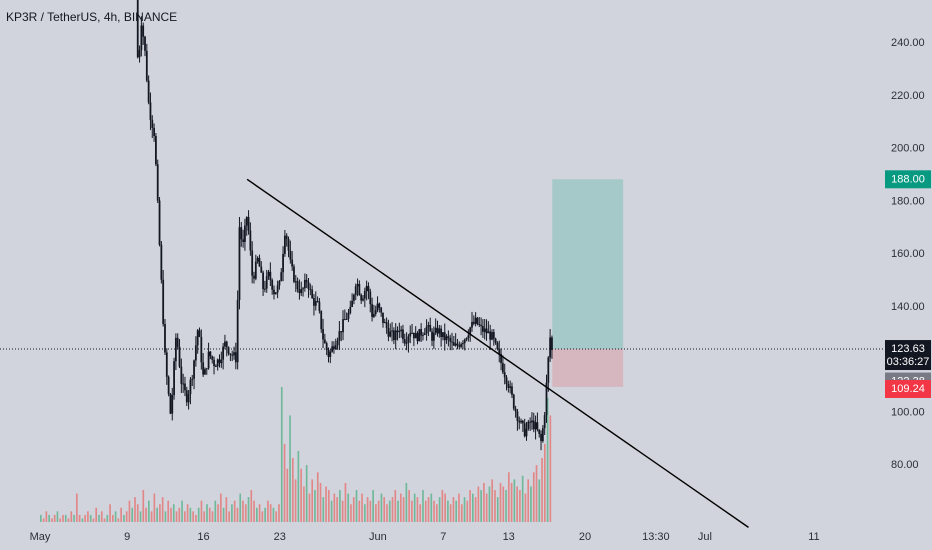 The width and height of the screenshot is (932, 550). What do you see at coordinates (588, 264) in the screenshot?
I see `target-zone` at bounding box center [588, 264].